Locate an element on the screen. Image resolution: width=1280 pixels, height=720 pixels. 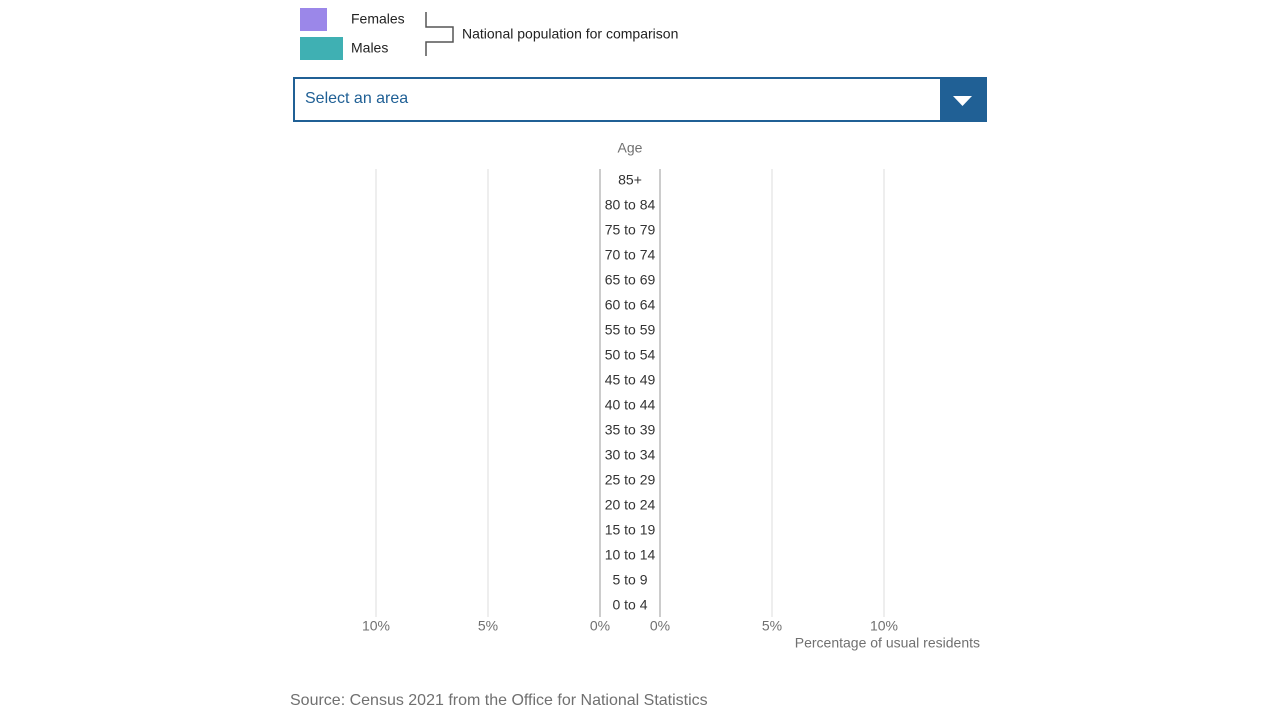
age-label: 65 to 69 is located at coordinates (630, 280).